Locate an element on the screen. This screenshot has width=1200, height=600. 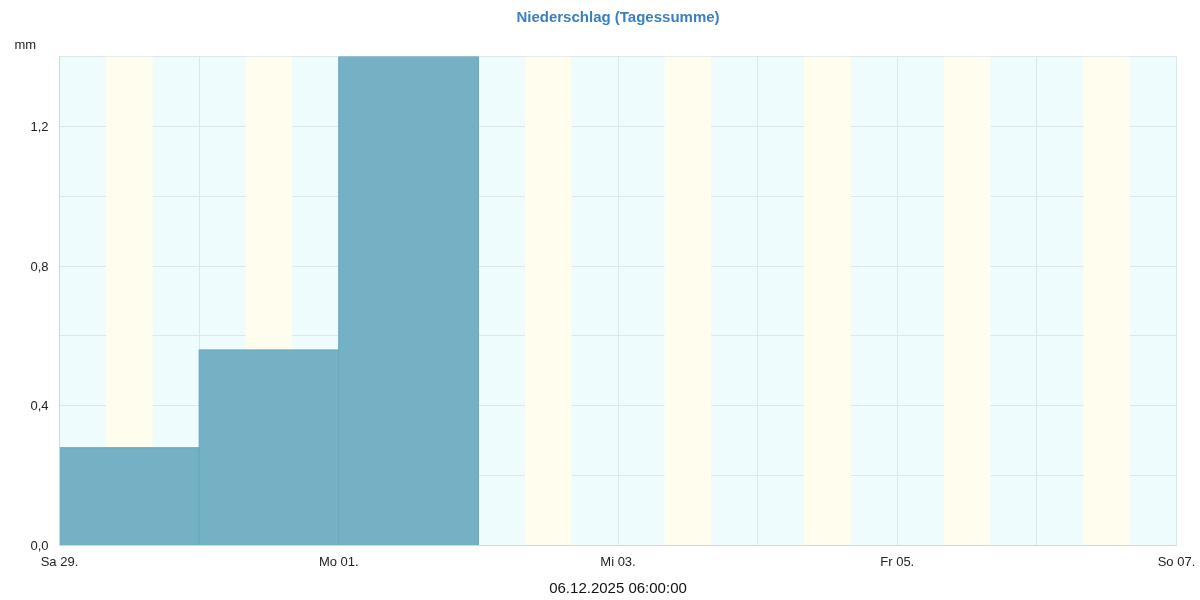
y-tick-label: 0,0 is located at coordinates (39, 545).